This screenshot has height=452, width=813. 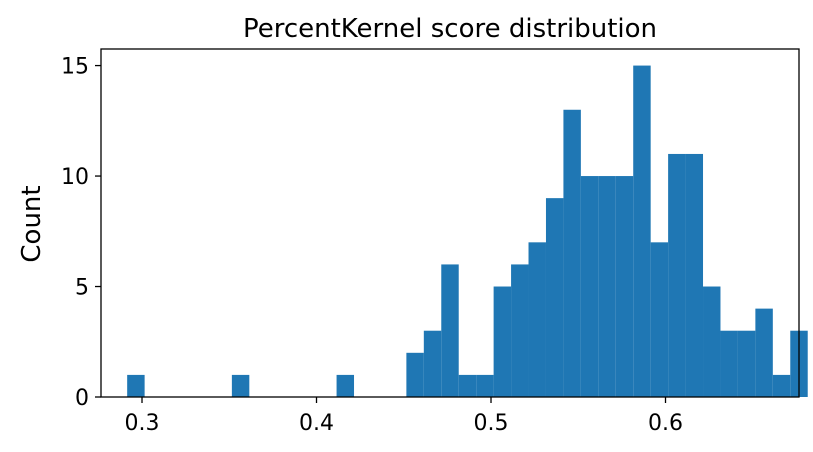 What do you see at coordinates (75, 67) in the screenshot?
I see `y-tick-label: 15` at bounding box center [75, 67].